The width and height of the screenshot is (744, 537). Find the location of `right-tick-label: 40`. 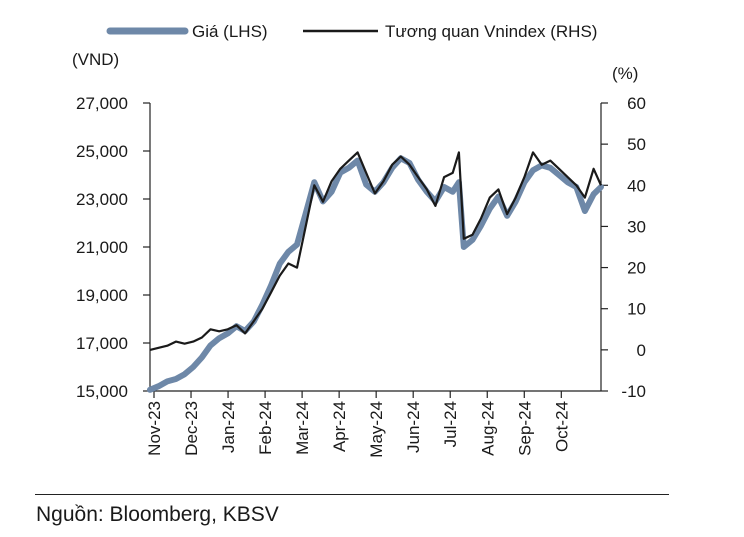

right-tick-label: 40 is located at coordinates (636, 185).